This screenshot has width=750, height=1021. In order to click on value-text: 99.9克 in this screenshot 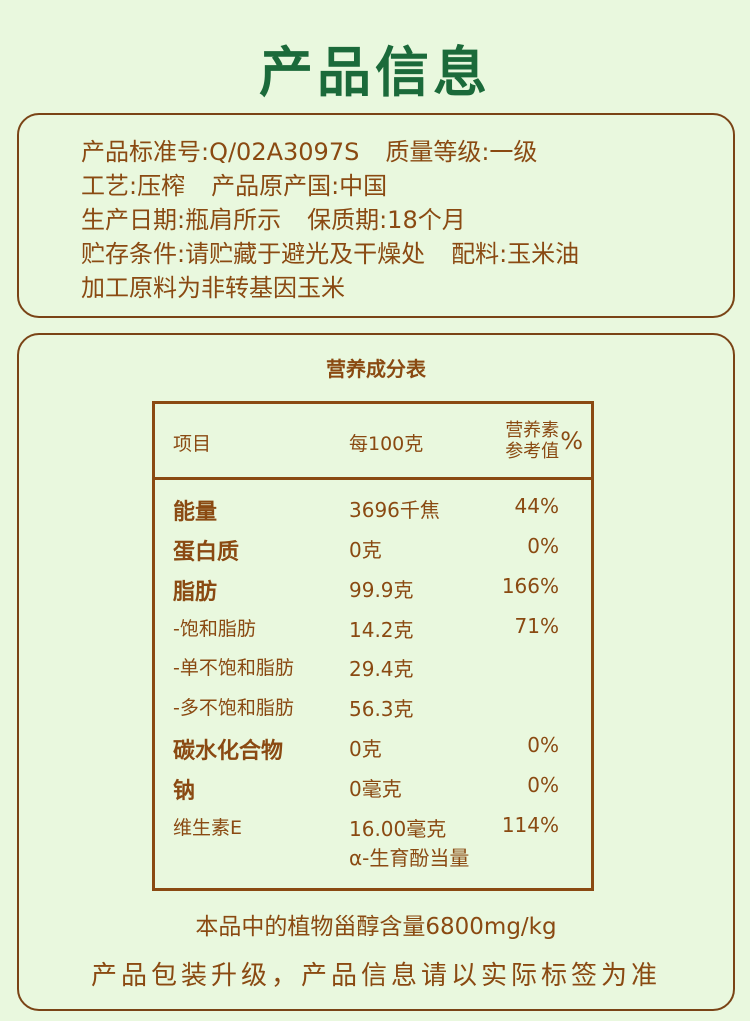, I will do `click(381, 590)`.